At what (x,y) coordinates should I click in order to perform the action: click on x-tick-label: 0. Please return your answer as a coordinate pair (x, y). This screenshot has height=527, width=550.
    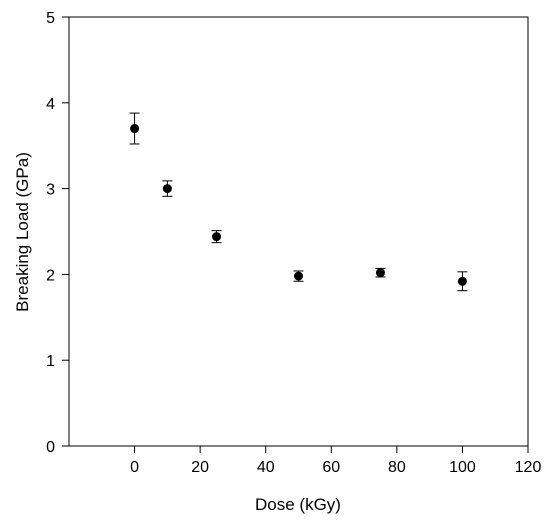
    Looking at the image, I should click on (134, 467).